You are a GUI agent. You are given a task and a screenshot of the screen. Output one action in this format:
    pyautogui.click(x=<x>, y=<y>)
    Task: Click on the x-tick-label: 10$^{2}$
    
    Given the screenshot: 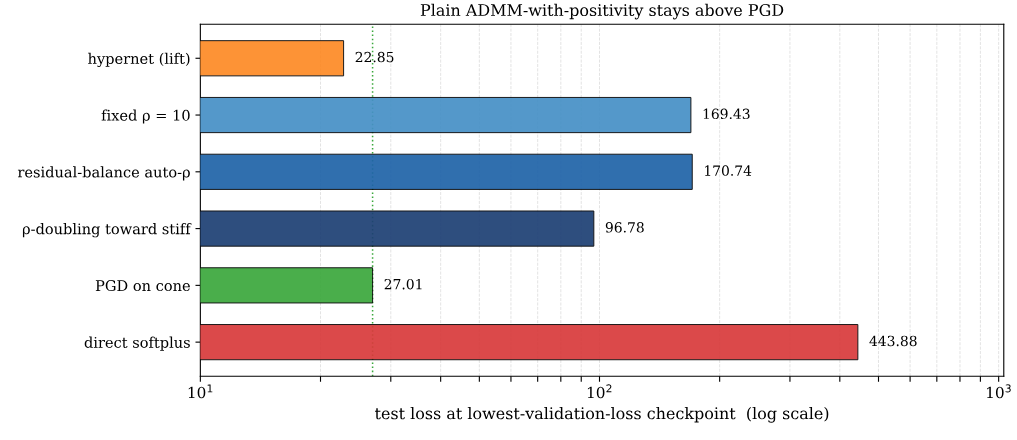 What is the action you would take?
    pyautogui.click(x=599, y=391)
    